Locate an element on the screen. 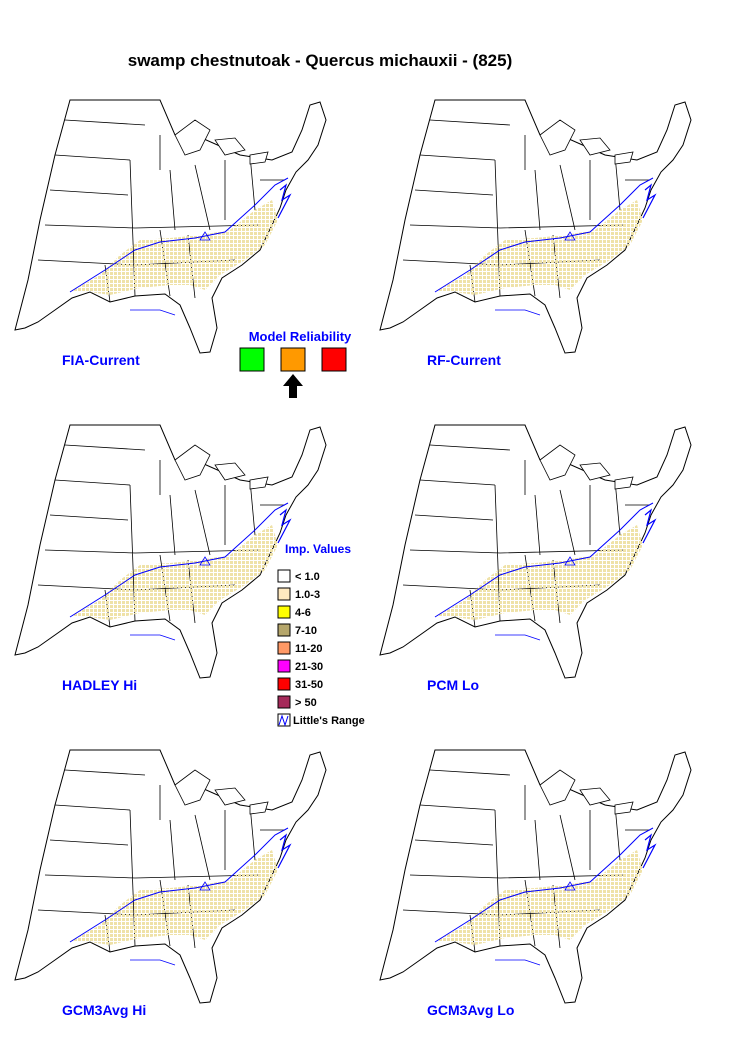 The width and height of the screenshot is (732, 1057). map-label: FIA-Current is located at coordinates (101, 360).